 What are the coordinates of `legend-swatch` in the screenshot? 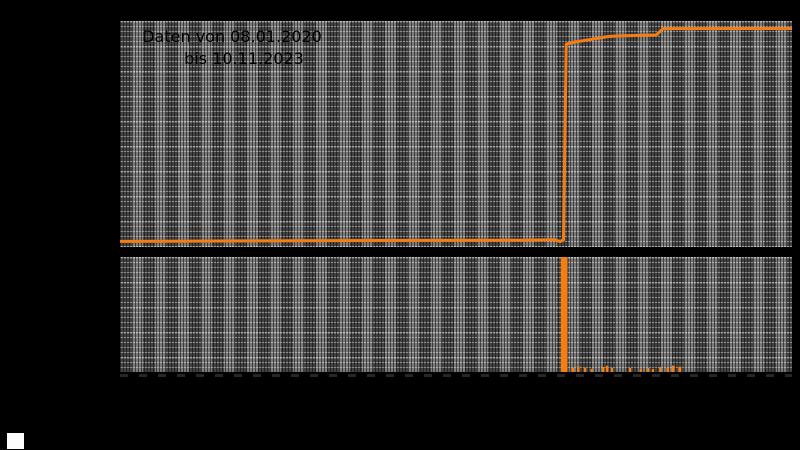 It's located at (15, 441).